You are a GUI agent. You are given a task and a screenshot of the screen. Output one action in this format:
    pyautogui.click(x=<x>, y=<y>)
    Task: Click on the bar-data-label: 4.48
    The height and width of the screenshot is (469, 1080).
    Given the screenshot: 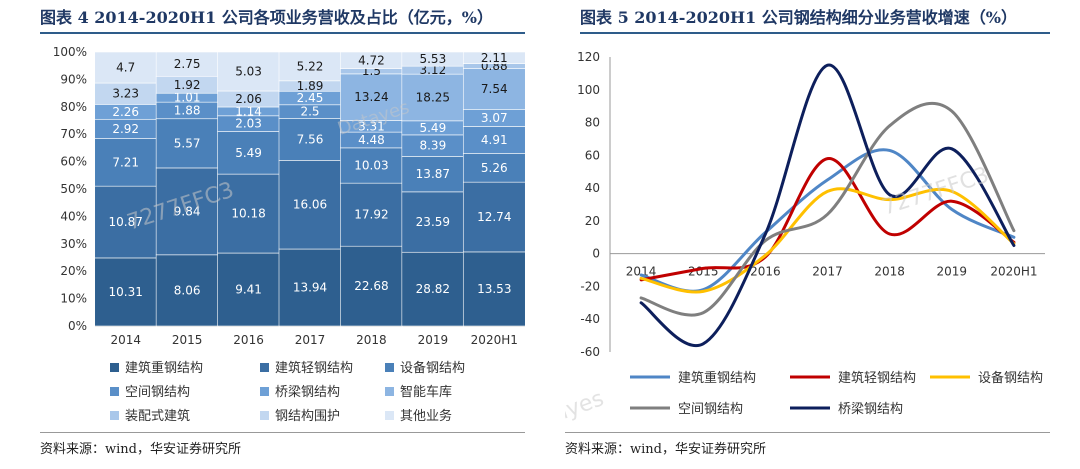 What is the action you would take?
    pyautogui.click(x=371, y=140)
    